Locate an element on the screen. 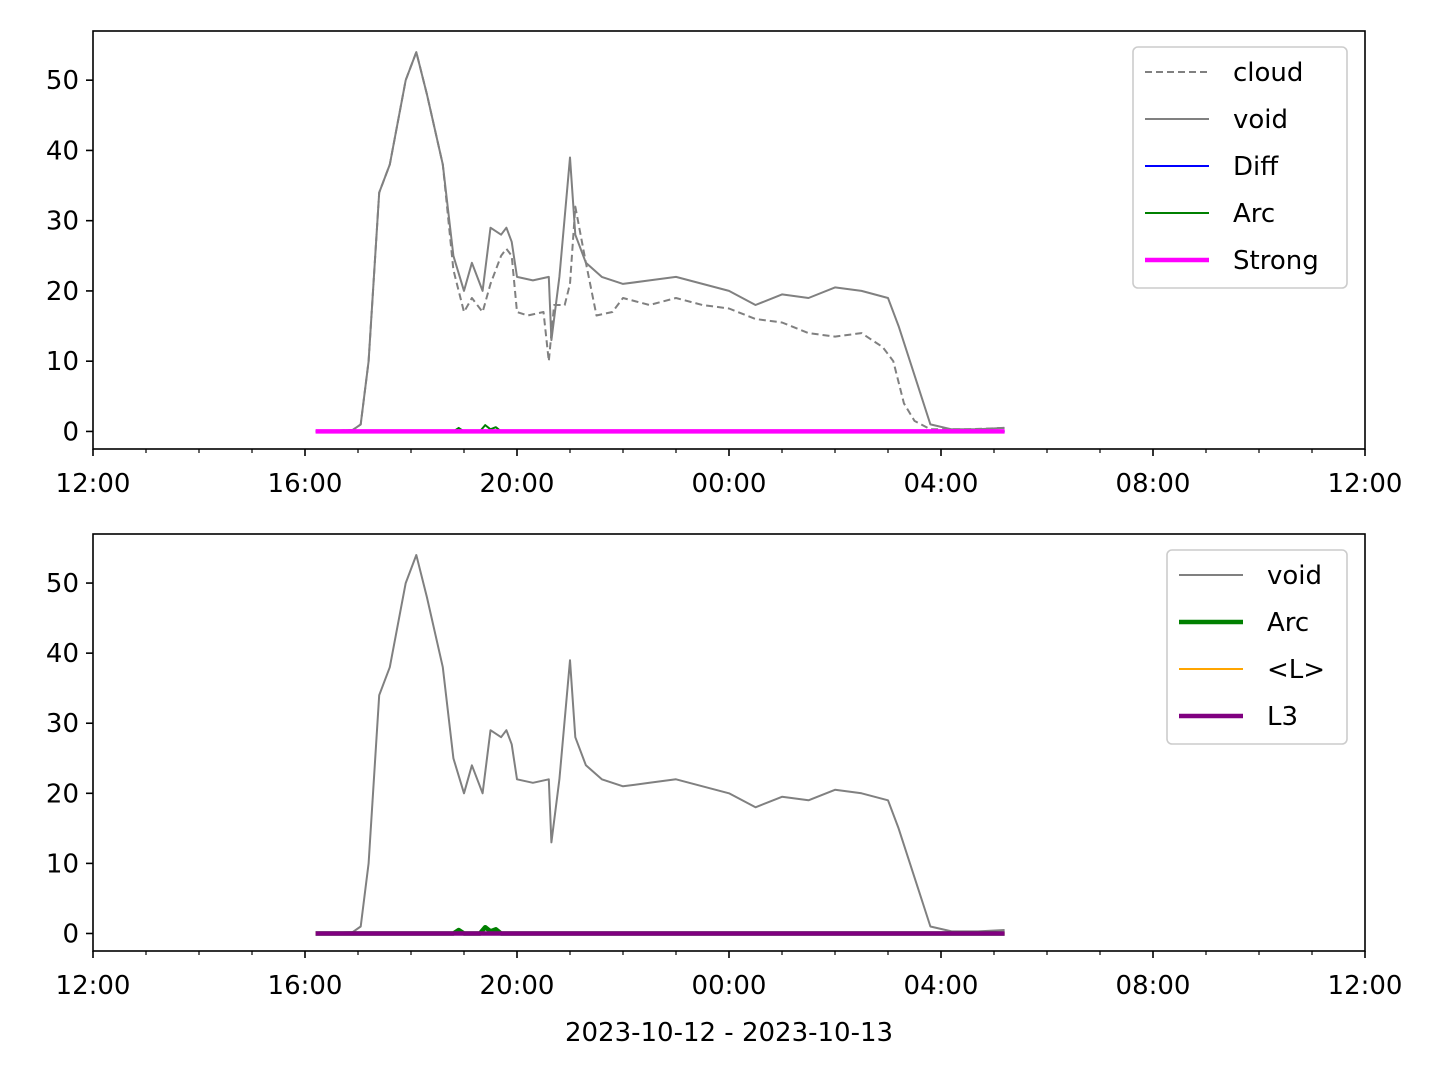 This screenshot has width=1440, height=1080. legend: void Arc <L> L3 is located at coordinates (1257, 647).